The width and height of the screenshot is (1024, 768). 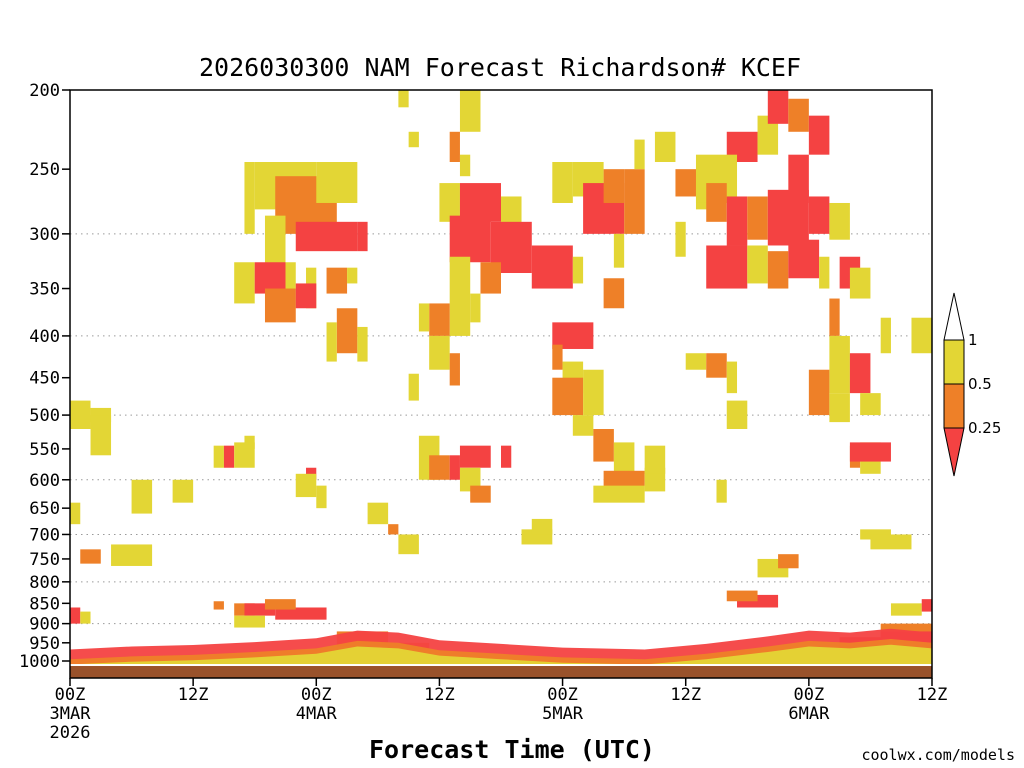 What do you see at coordinates (501, 665) in the screenshot?
I see `surface-gap` at bounding box center [501, 665].